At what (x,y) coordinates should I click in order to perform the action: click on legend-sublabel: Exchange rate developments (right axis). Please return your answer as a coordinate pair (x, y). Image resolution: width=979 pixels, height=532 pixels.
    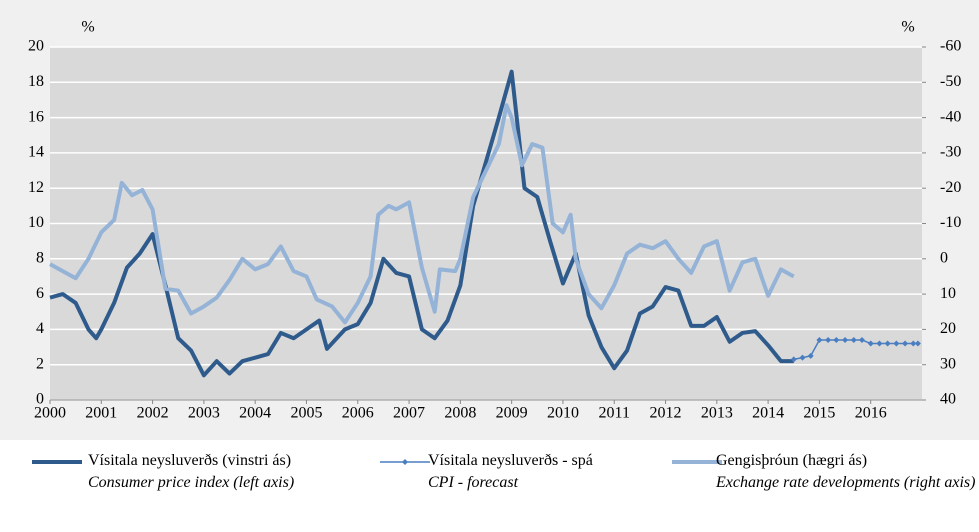
    Looking at the image, I should click on (846, 482).